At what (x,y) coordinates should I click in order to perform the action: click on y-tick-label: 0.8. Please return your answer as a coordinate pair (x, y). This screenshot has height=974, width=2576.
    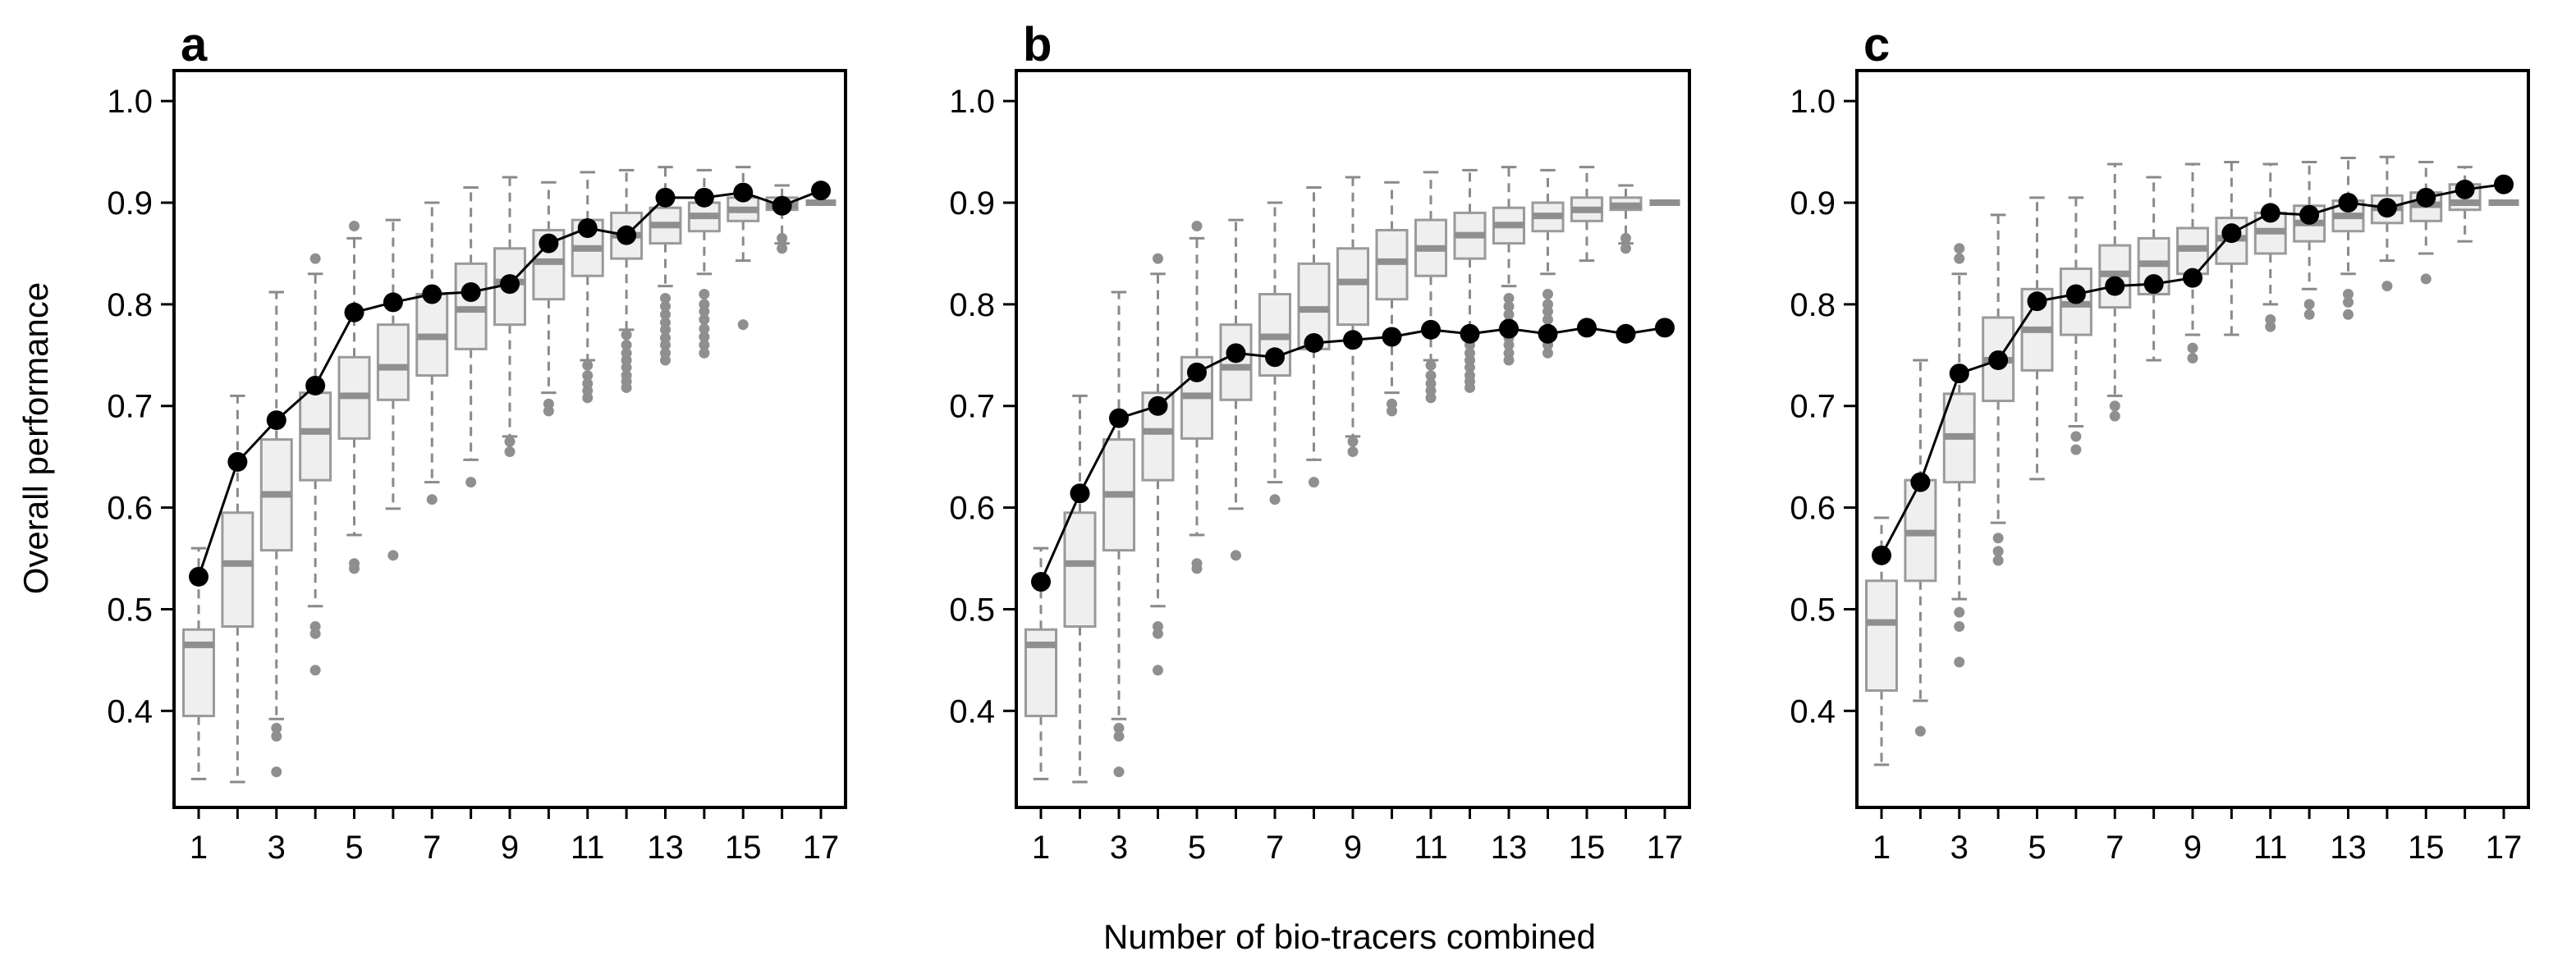
    Looking at the image, I should click on (1813, 305).